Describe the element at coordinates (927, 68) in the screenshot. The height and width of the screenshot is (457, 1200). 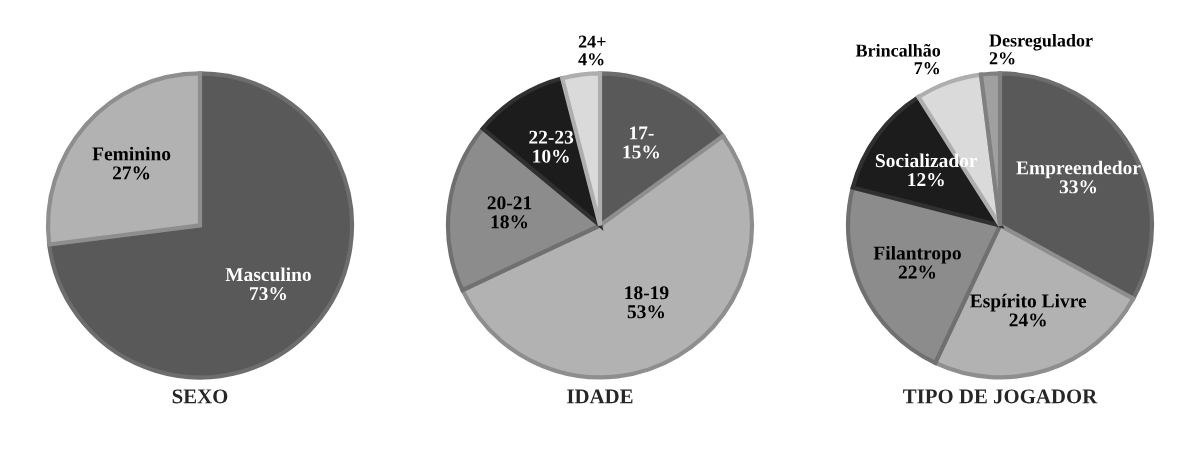
I see `data-label: 7%` at that location.